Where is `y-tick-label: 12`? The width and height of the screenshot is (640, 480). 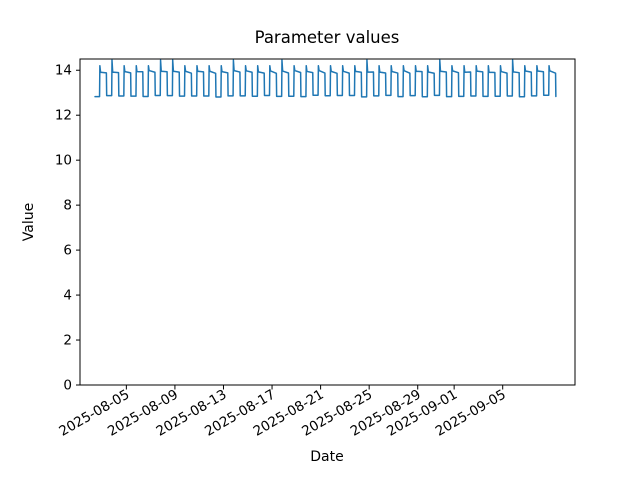
y-tick-label: 12 is located at coordinates (63, 116).